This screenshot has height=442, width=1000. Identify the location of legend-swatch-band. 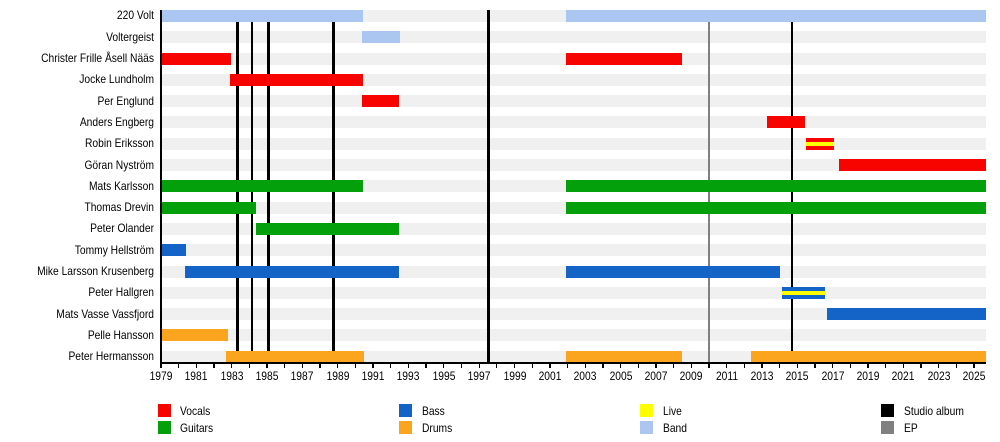
(647, 427).